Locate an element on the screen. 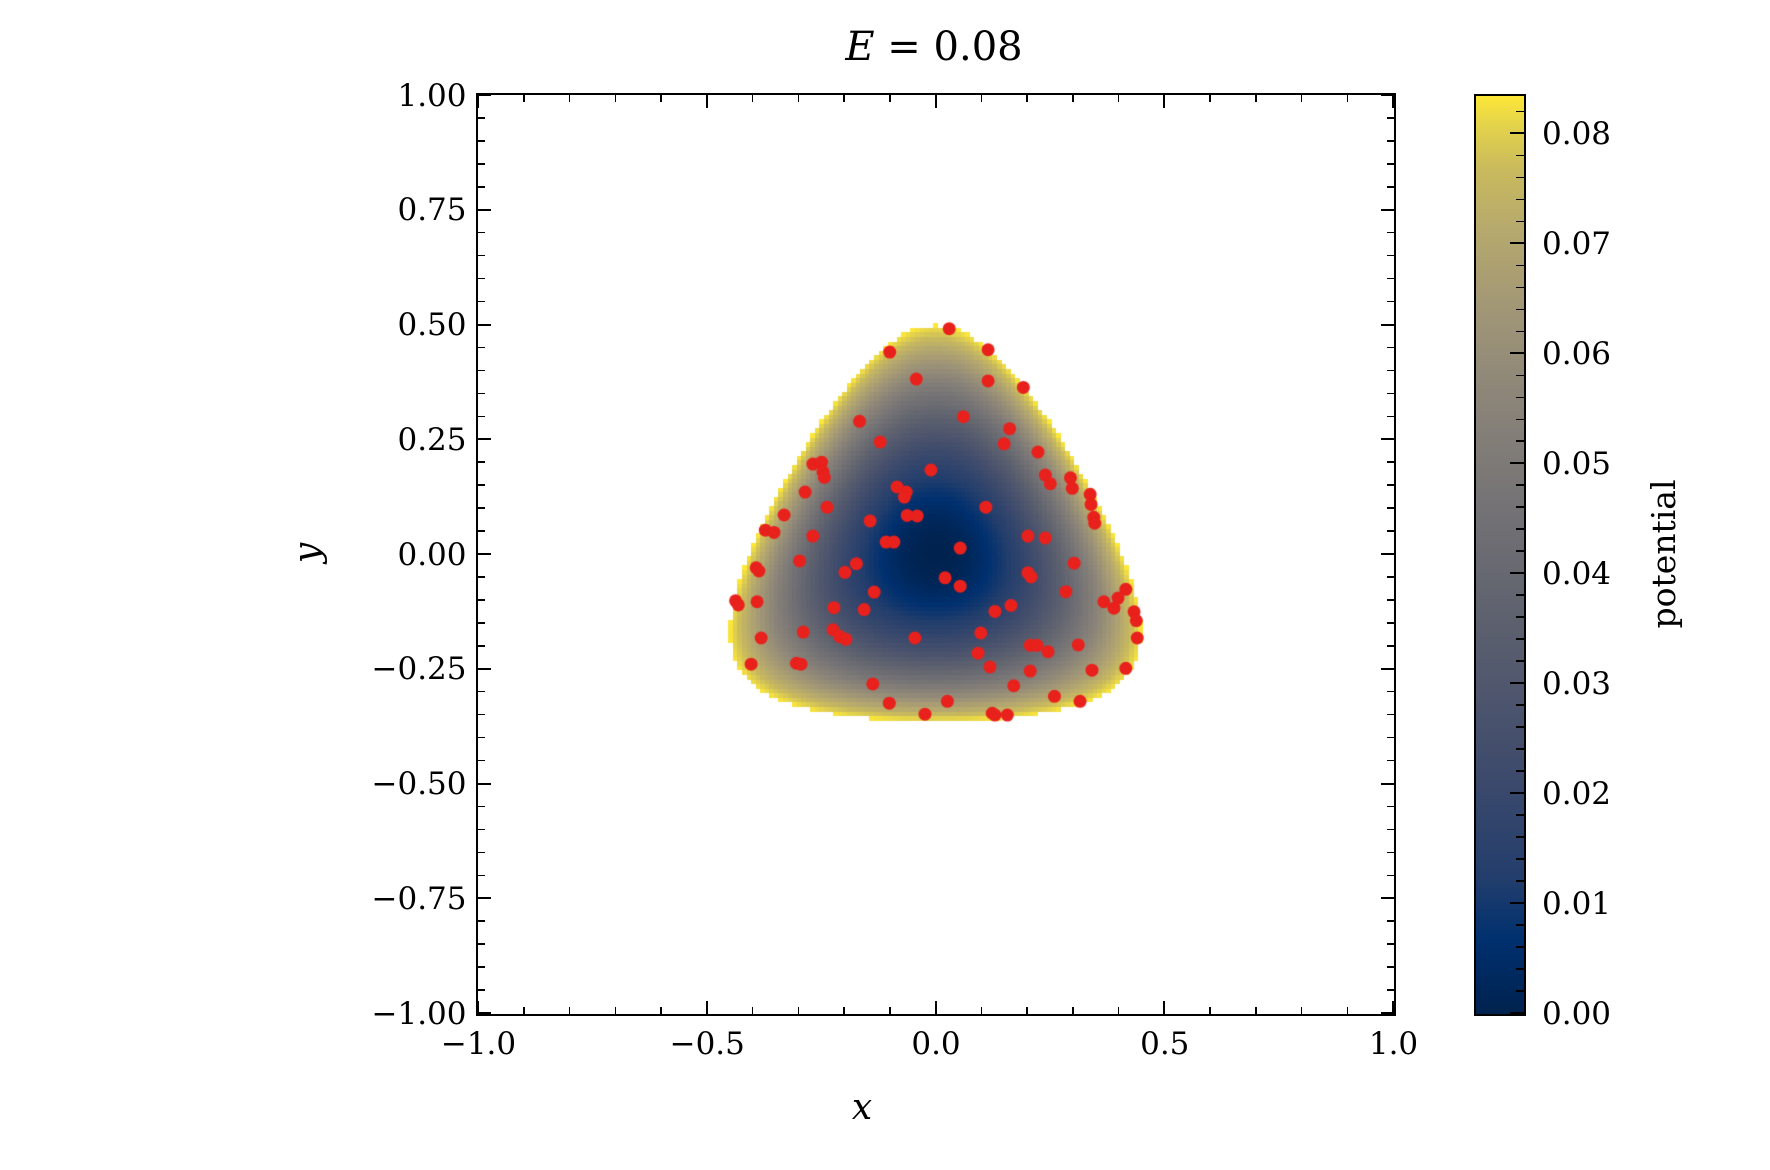 The width and height of the screenshot is (1770, 1170). y-tick-label: 0.00 is located at coordinates (432, 554).